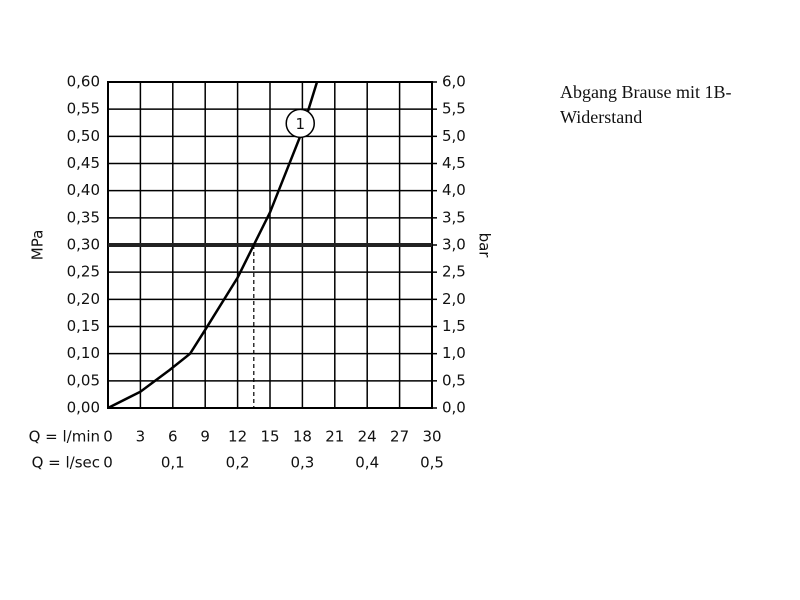  I want to click on y-tick-label: 0,15, so click(83, 326).